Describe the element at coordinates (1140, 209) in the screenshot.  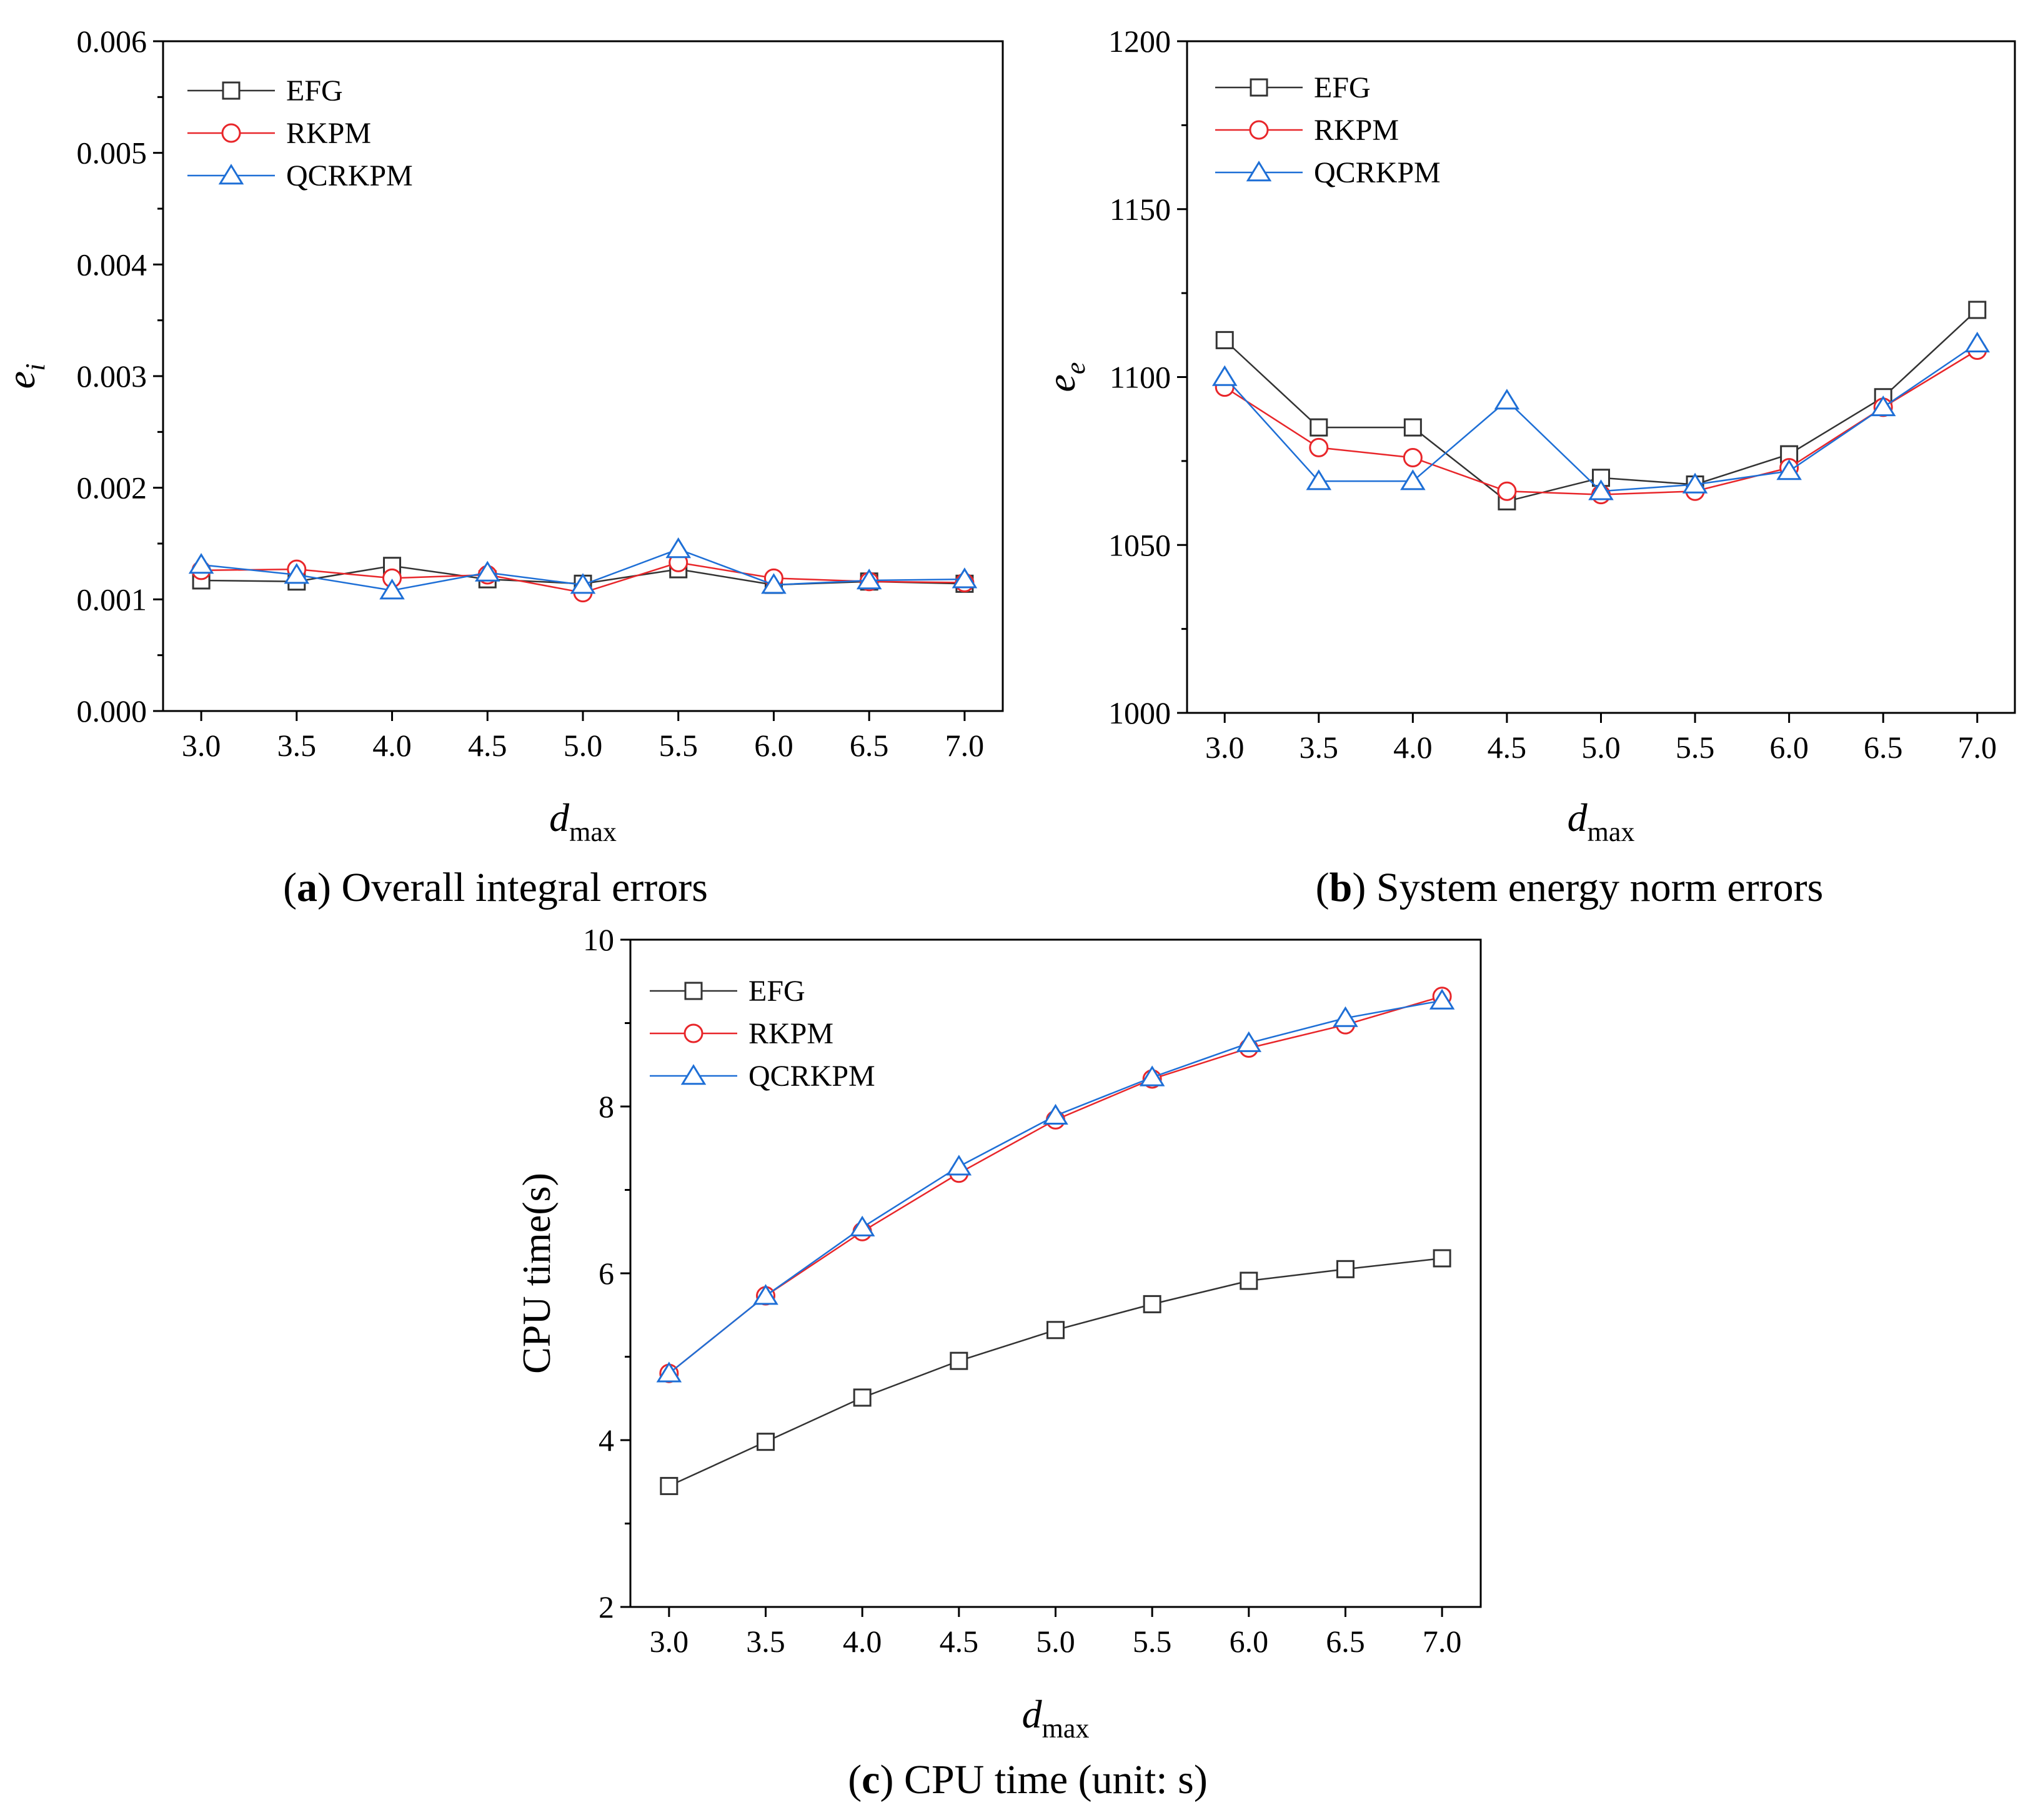
I see `y-tick-label: 1150` at that location.